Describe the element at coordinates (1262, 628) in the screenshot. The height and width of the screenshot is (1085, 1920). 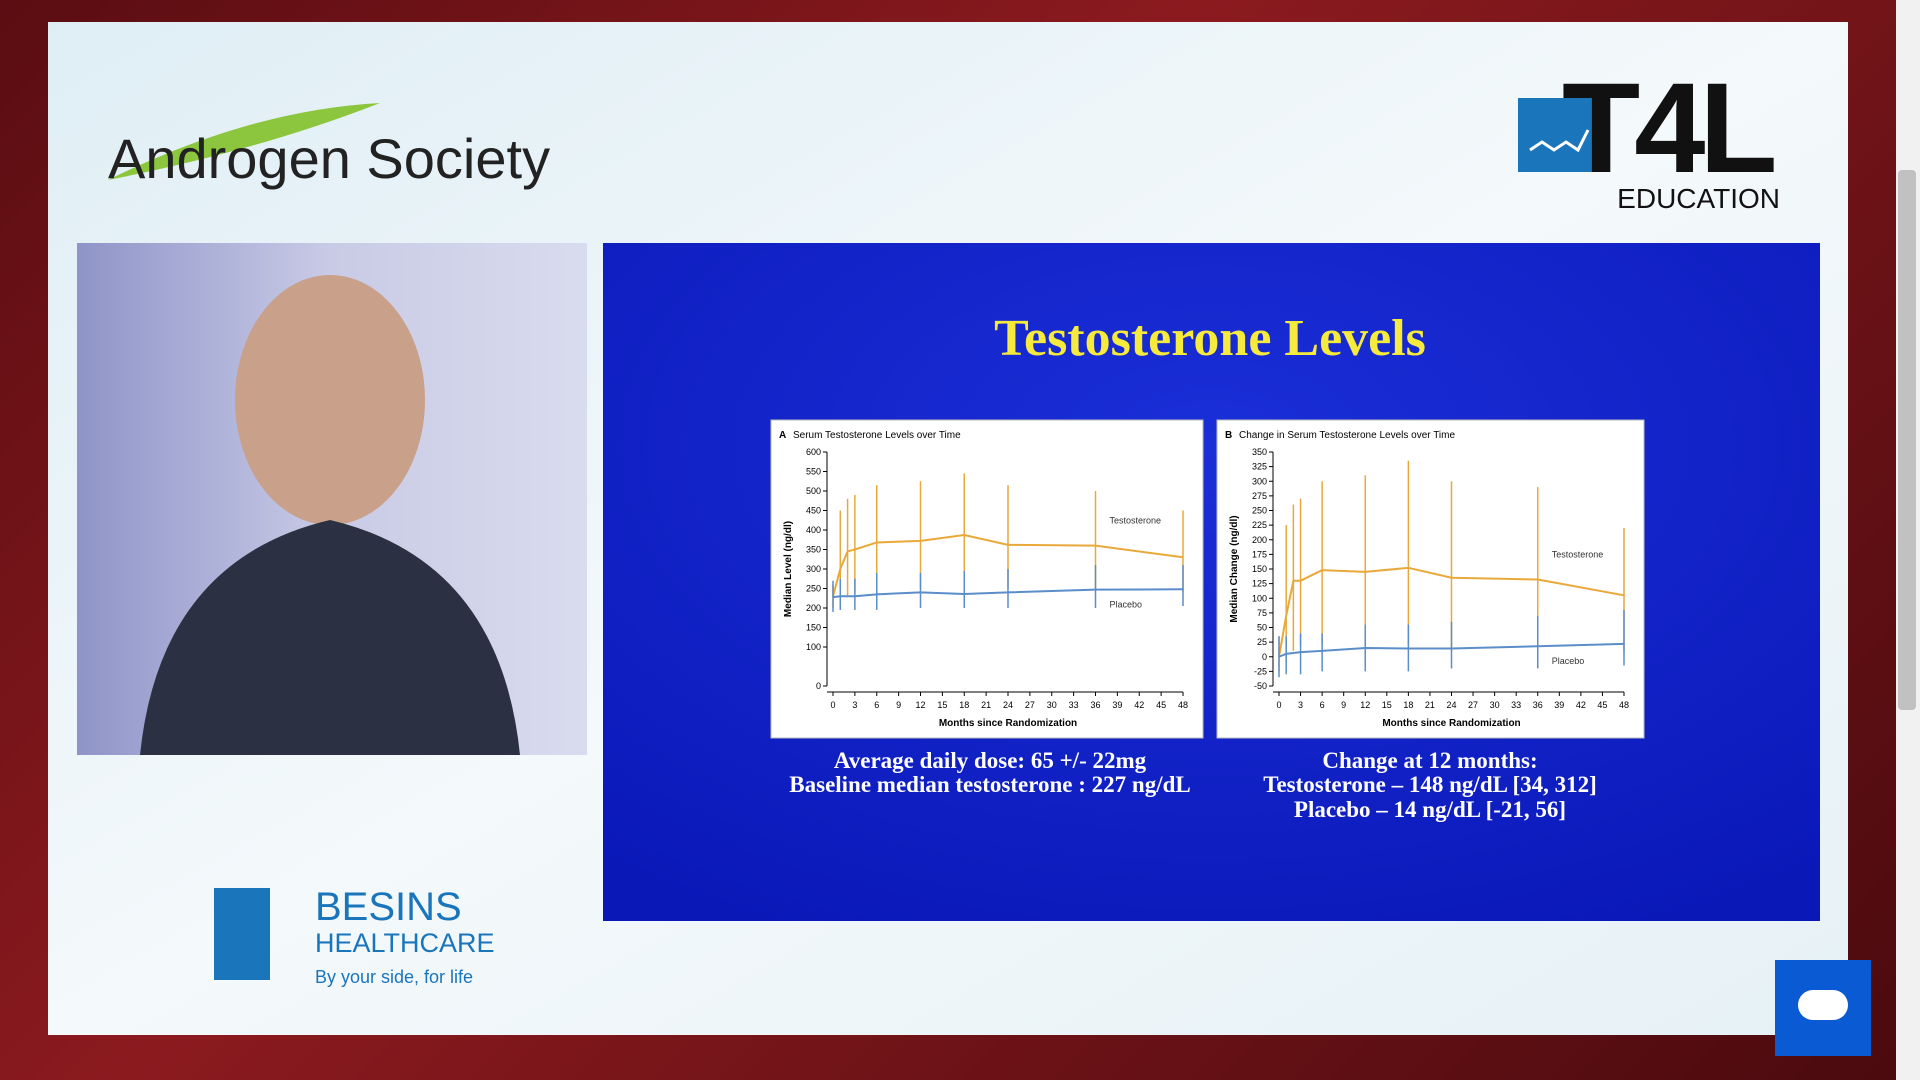
I see `y-tick-label: 50` at that location.